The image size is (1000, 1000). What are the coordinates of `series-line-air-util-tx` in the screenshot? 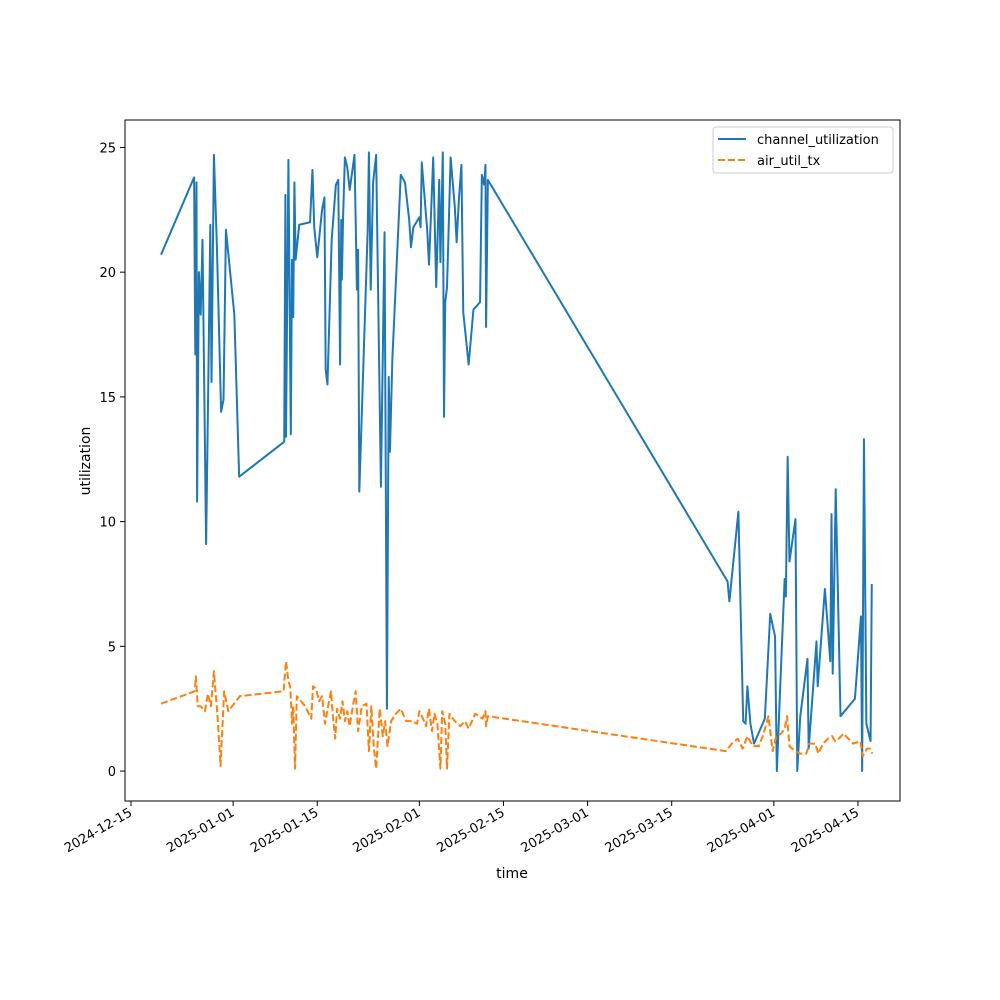 It's located at (517, 715).